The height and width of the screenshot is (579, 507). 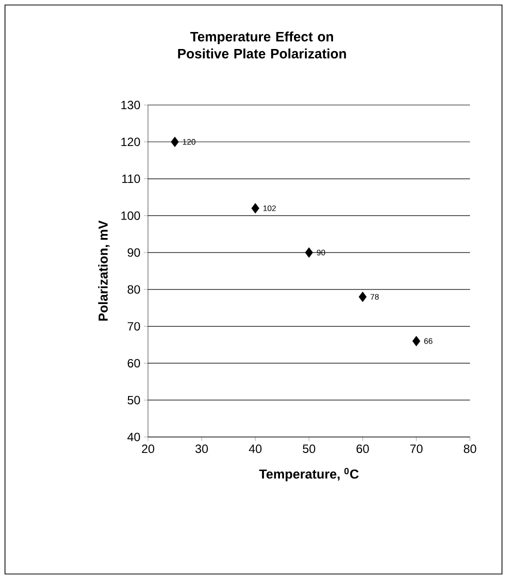 I want to click on x-tick-label: 30, so click(x=201, y=449).